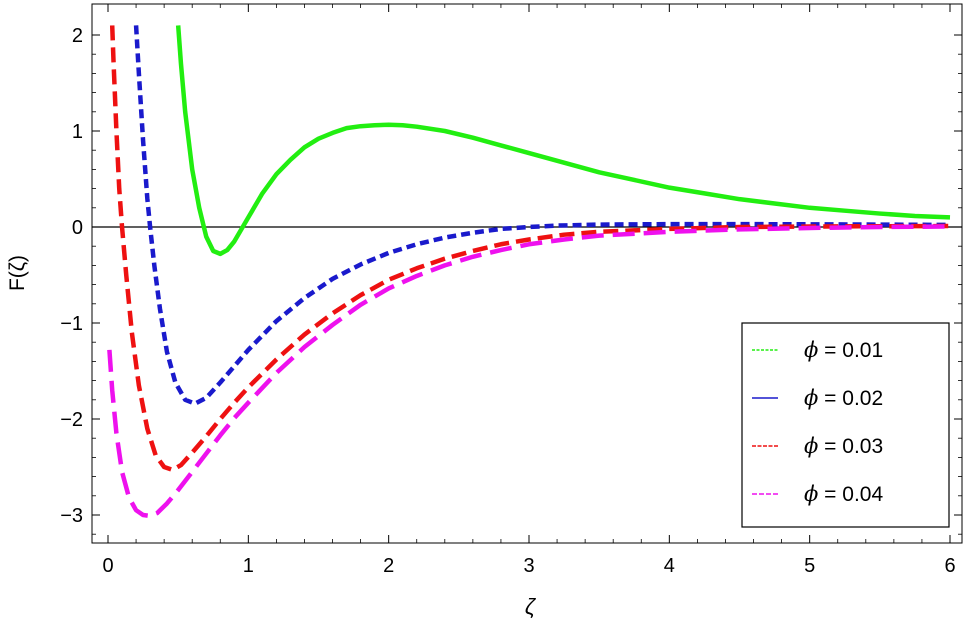 Image resolution: width=969 pixels, height=628 pixels. What do you see at coordinates (669, 566) in the screenshot?
I see `x-tick-label: 4` at bounding box center [669, 566].